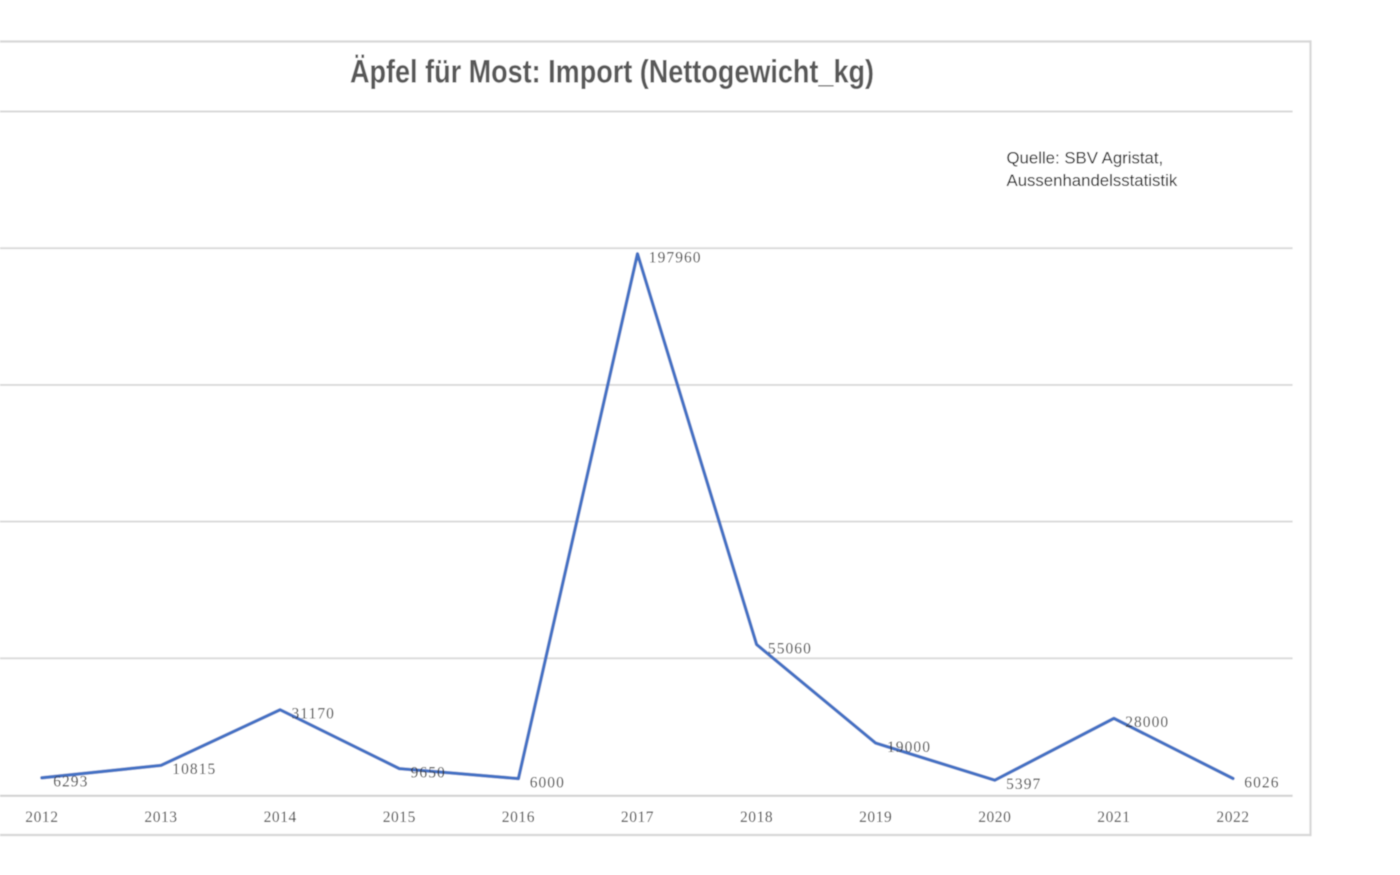 This screenshot has width=1400, height=875. What do you see at coordinates (637, 817) in the screenshot?
I see `svg-text: 2017` at bounding box center [637, 817].